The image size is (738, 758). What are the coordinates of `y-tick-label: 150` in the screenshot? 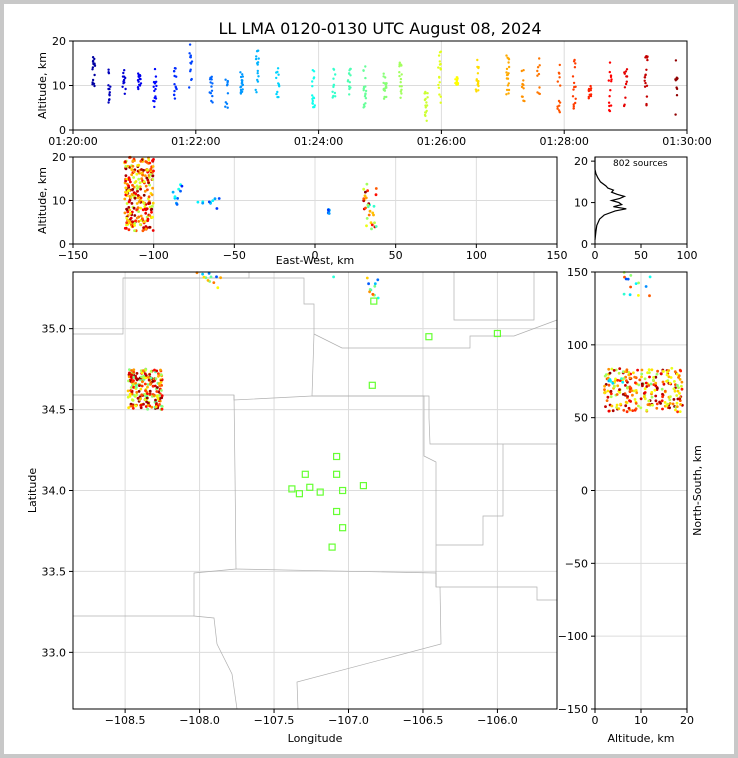 It's located at (577, 272).